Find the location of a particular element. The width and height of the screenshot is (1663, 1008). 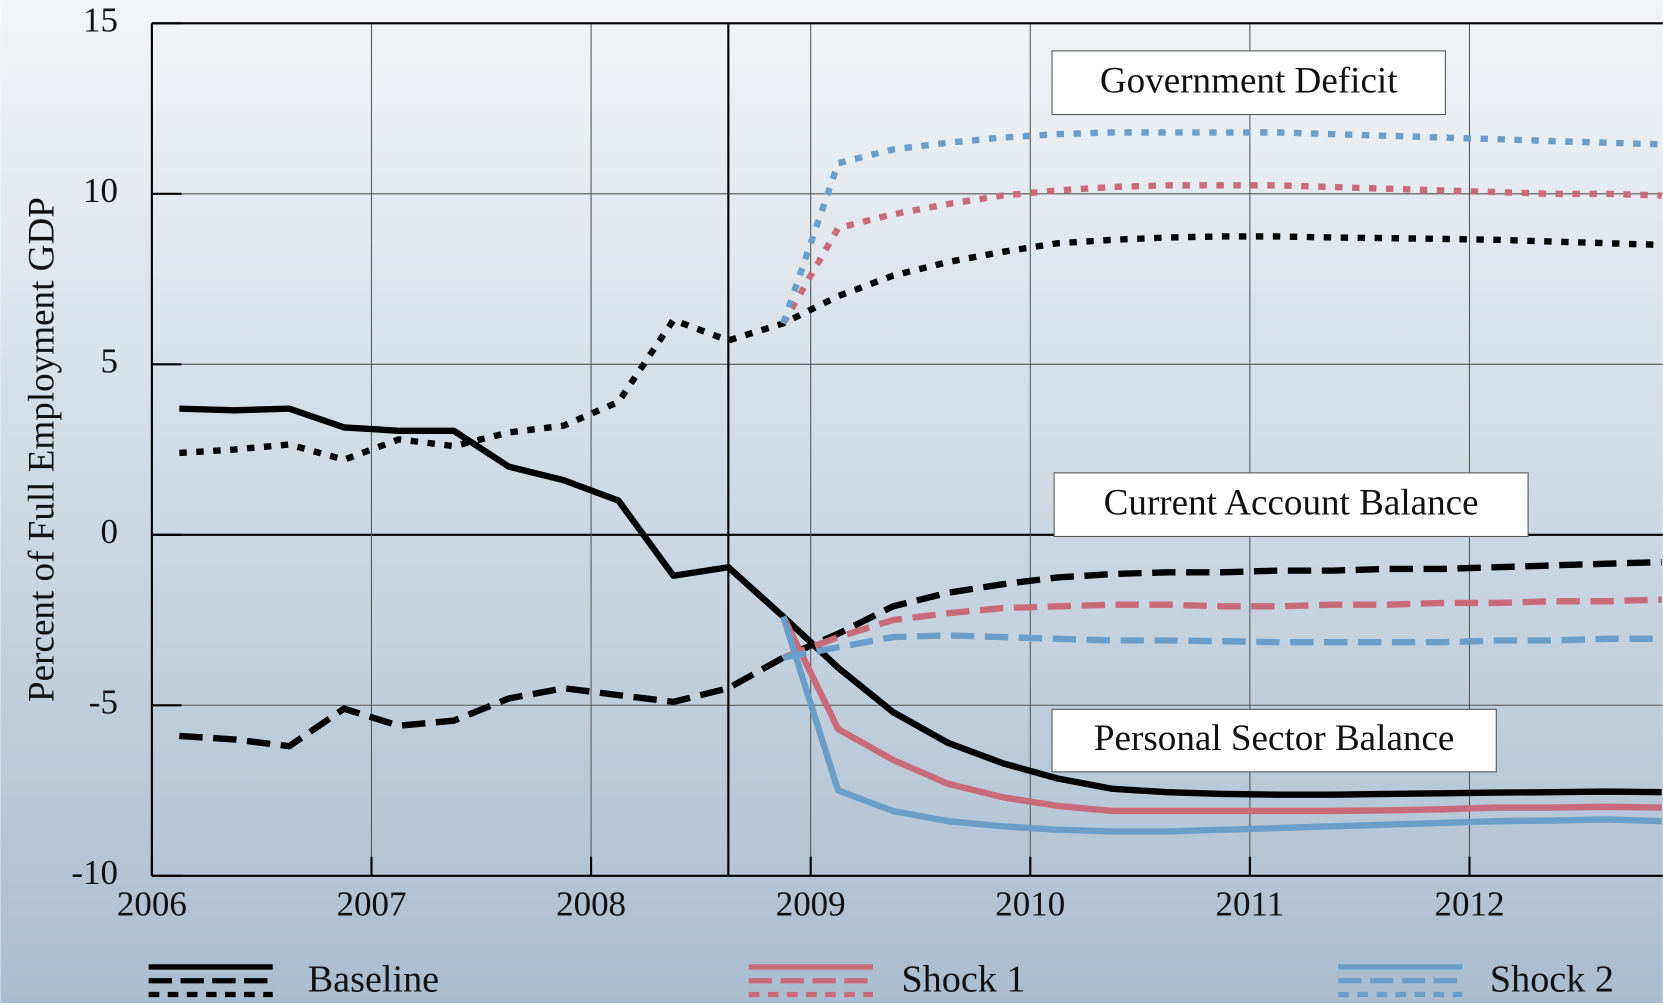

y-axis-label: Percent of Full Employment GDP is located at coordinates (41, 449).